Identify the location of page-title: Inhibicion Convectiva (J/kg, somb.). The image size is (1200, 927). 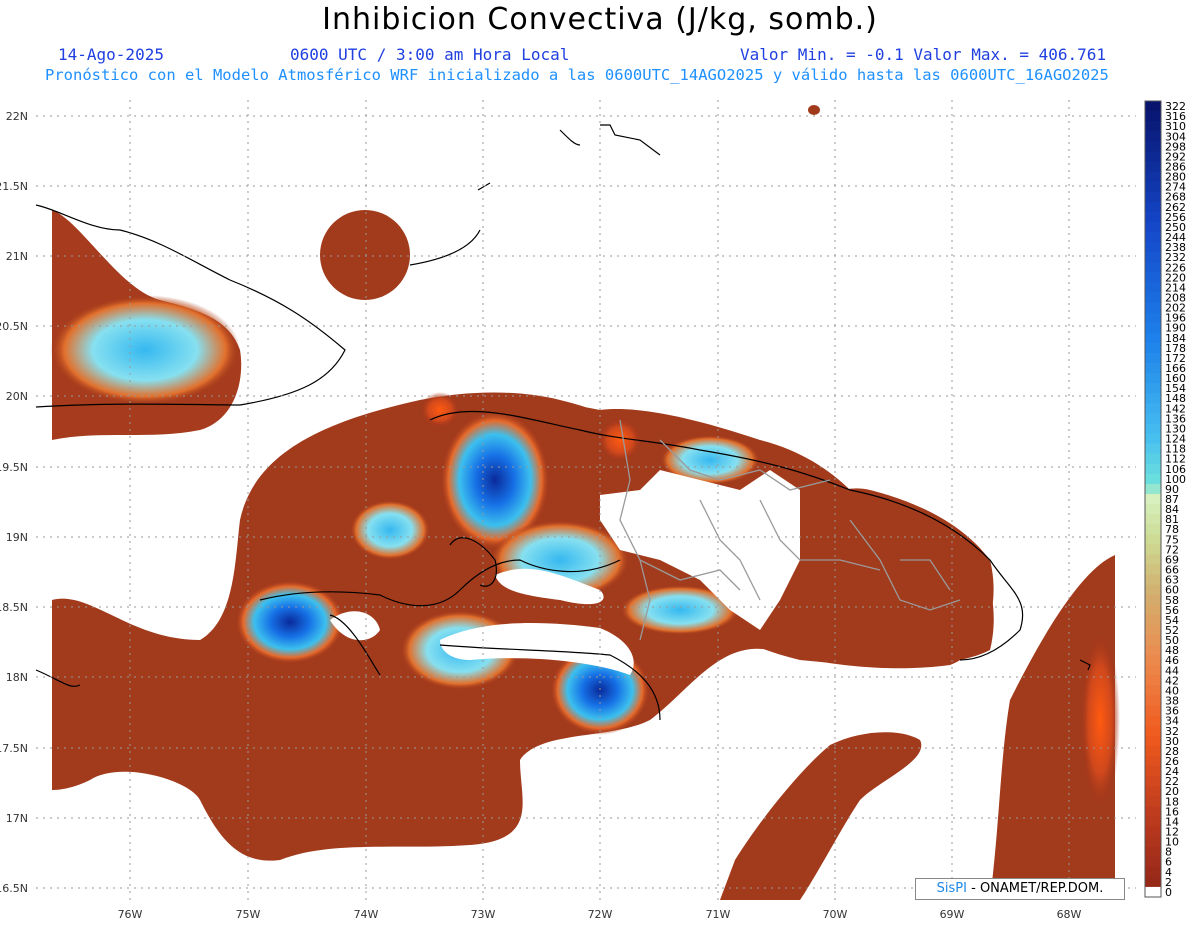
(600, 19).